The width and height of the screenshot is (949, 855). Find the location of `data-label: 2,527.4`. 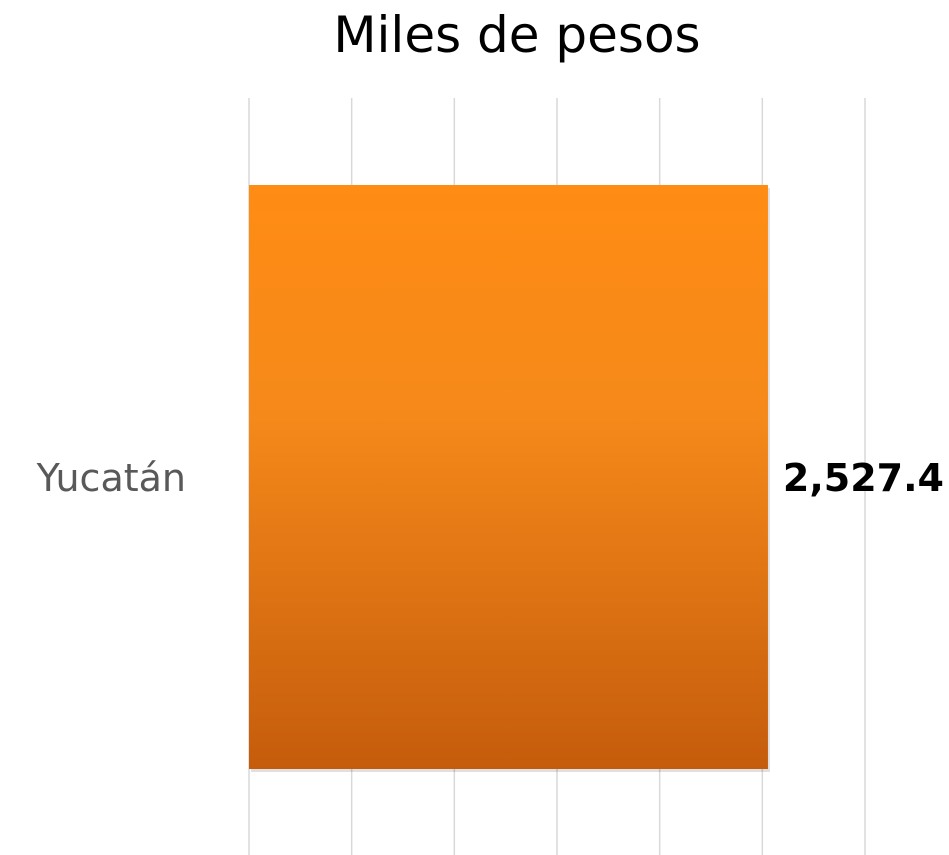

data-label: 2,527.4 is located at coordinates (863, 478).